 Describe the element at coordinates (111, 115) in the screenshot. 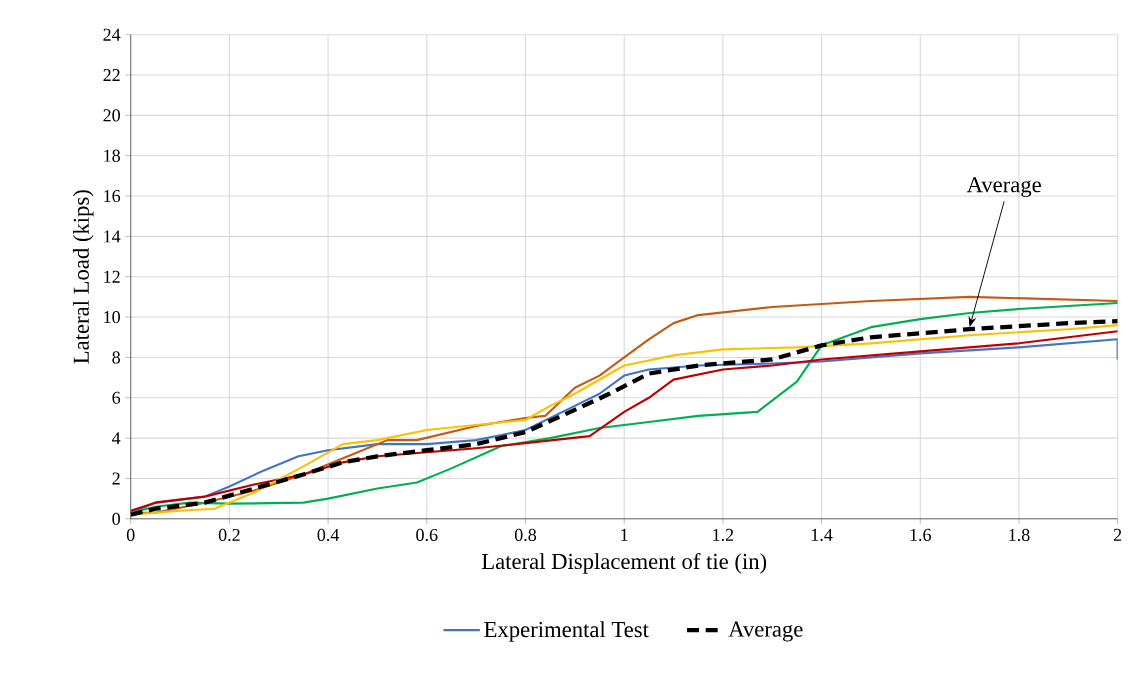

I see `y-tick-label: 20` at that location.